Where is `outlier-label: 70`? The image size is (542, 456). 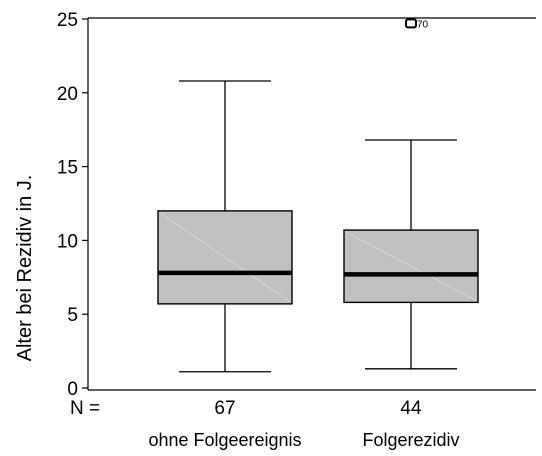 outlier-label: 70 is located at coordinates (423, 24).